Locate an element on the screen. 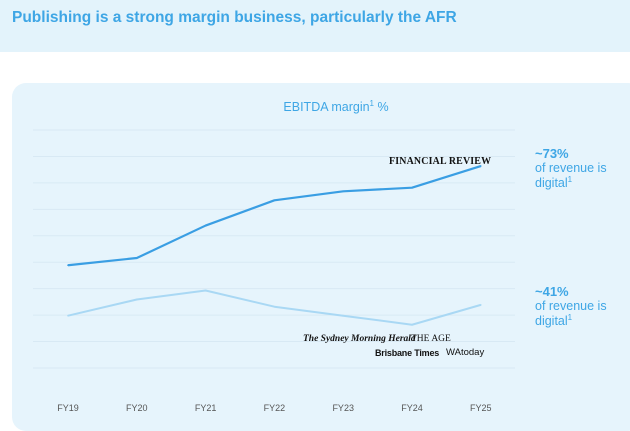  chart-title: EBITDA margin1 % is located at coordinates (335, 106).